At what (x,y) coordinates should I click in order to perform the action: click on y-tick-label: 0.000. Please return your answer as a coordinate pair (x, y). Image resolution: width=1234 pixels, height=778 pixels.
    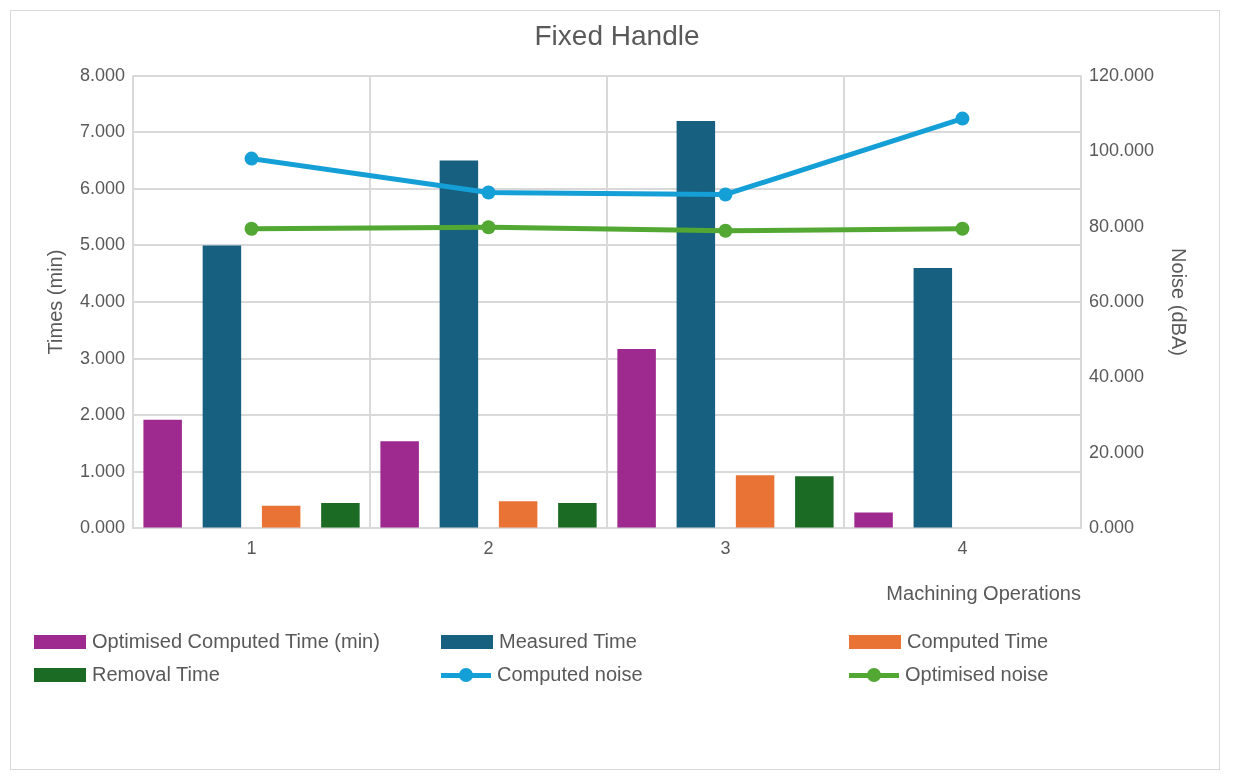
    Looking at the image, I should click on (103, 527).